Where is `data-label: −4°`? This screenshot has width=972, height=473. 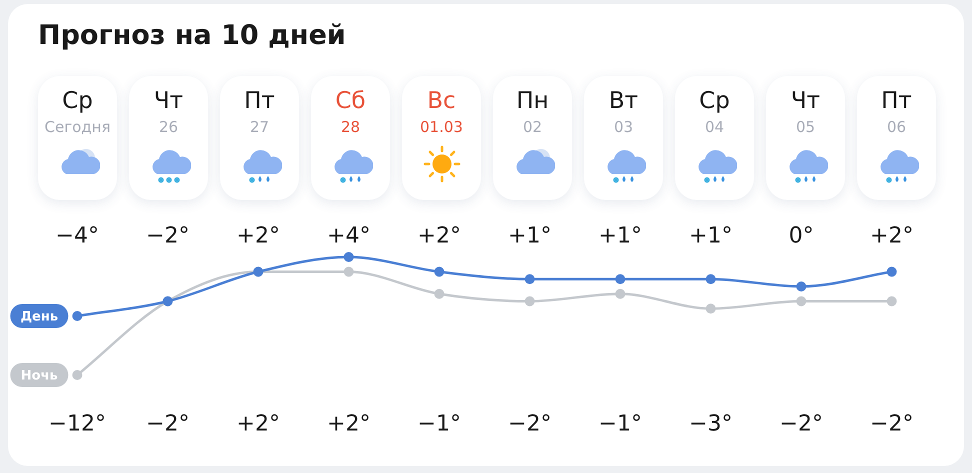 data-label: −4° is located at coordinates (77, 236).